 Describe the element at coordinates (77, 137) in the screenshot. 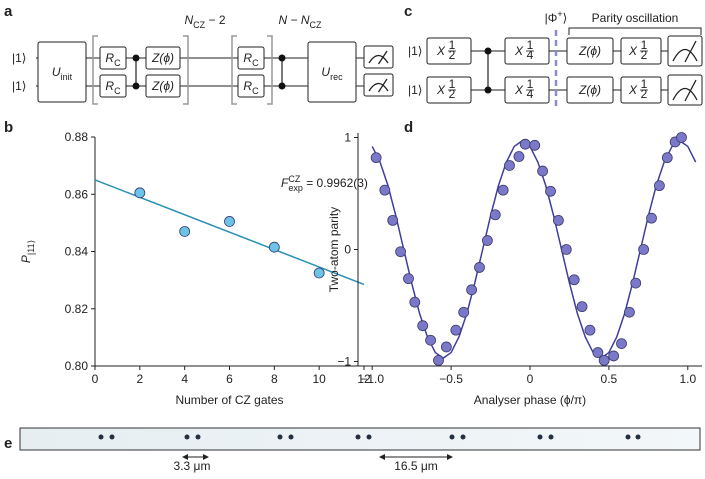

I see `y-tick-label: 0.88` at that location.